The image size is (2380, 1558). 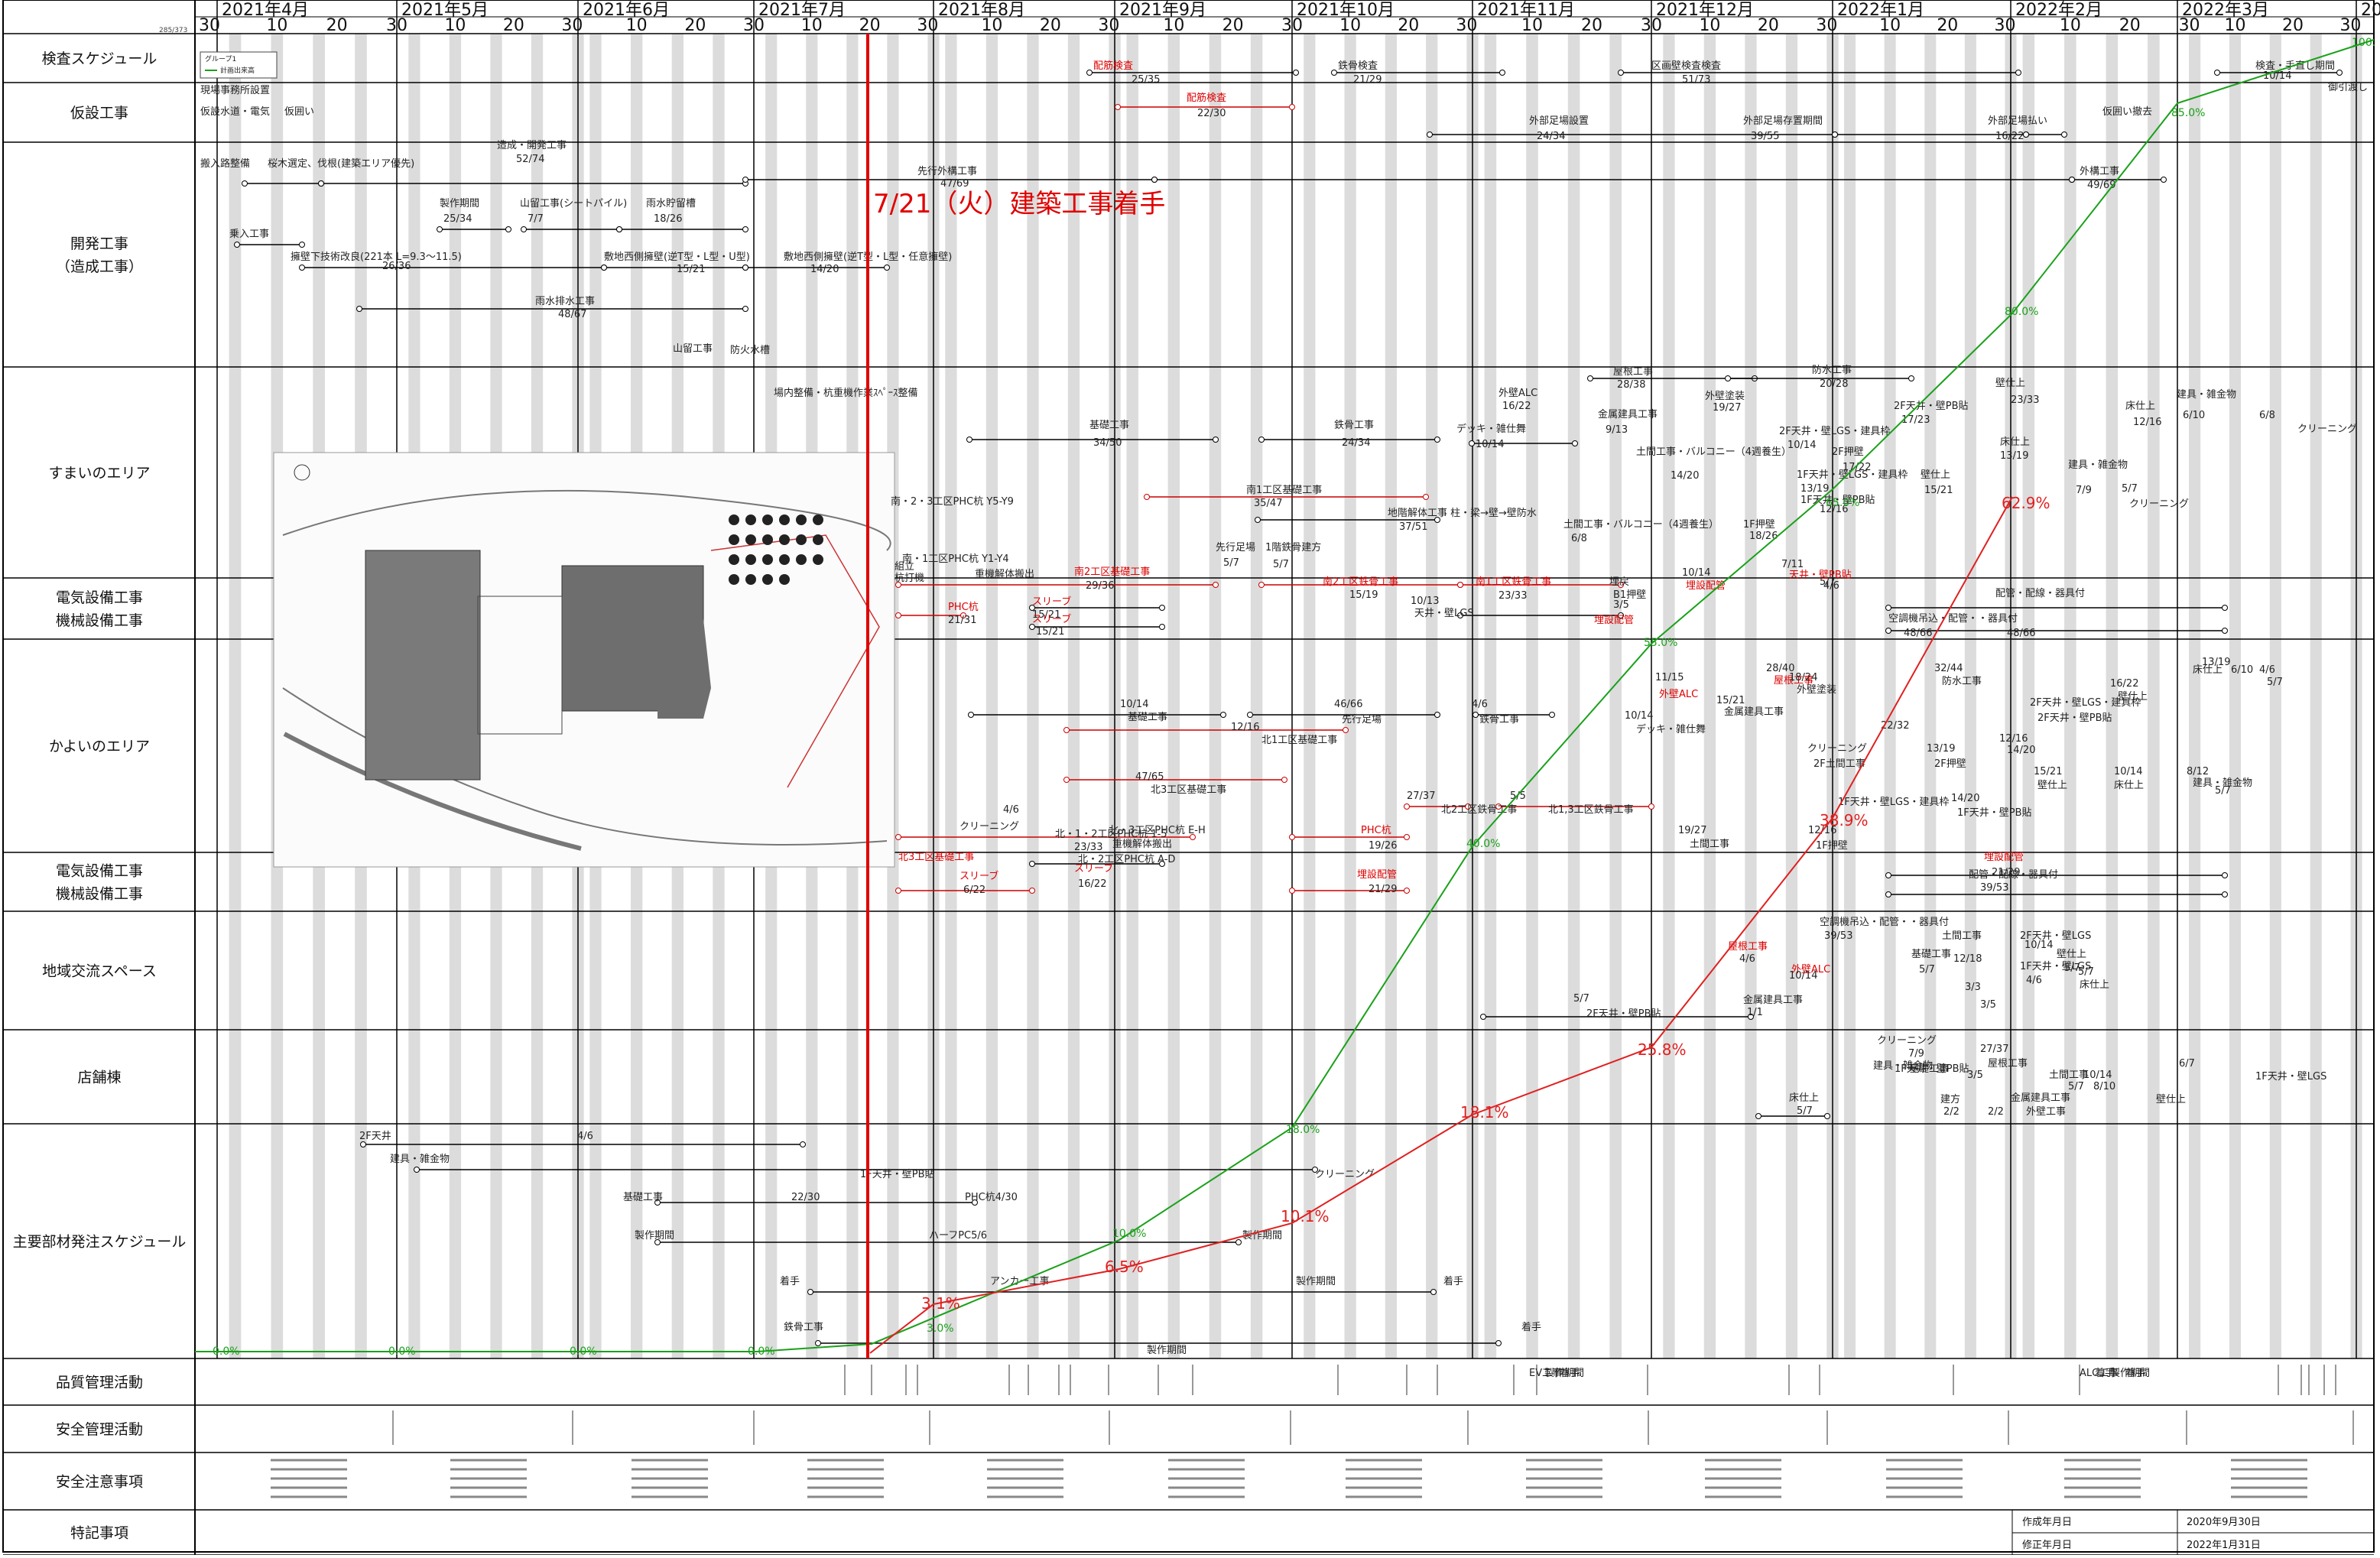 What do you see at coordinates (1360, 582) in the screenshot?
I see `task-label: 南2工区鉄骨工事` at bounding box center [1360, 582].